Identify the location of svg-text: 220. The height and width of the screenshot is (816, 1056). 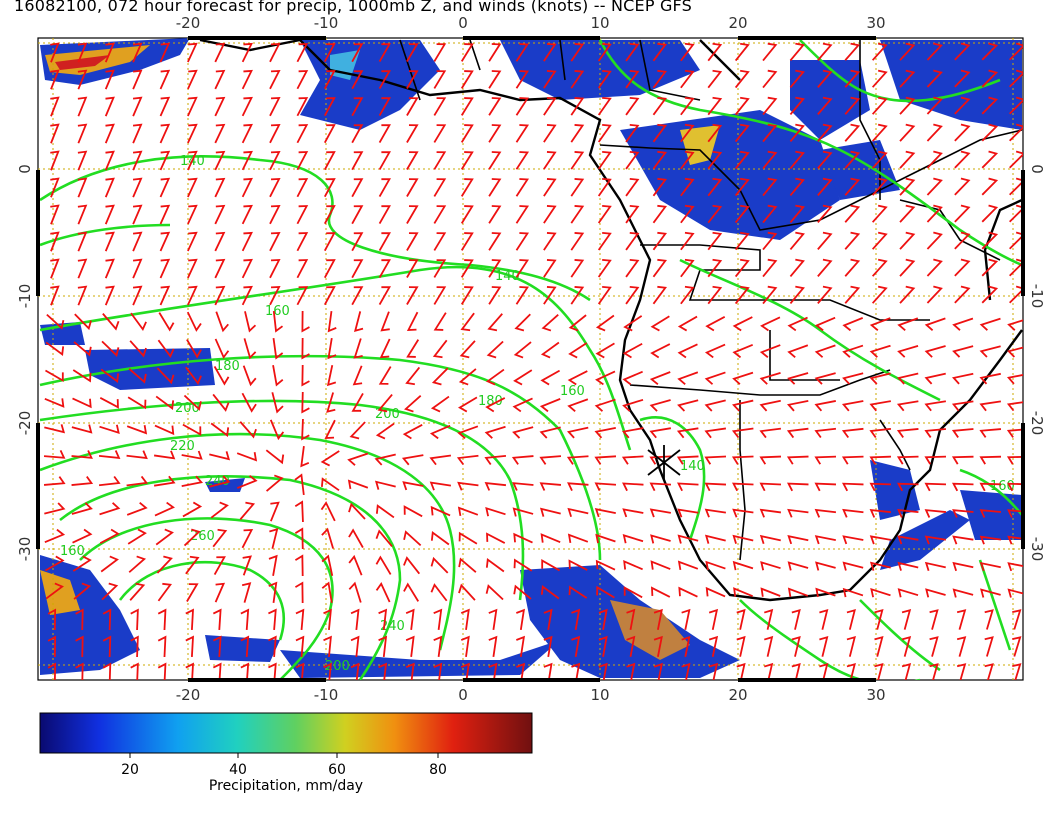
(182, 446).